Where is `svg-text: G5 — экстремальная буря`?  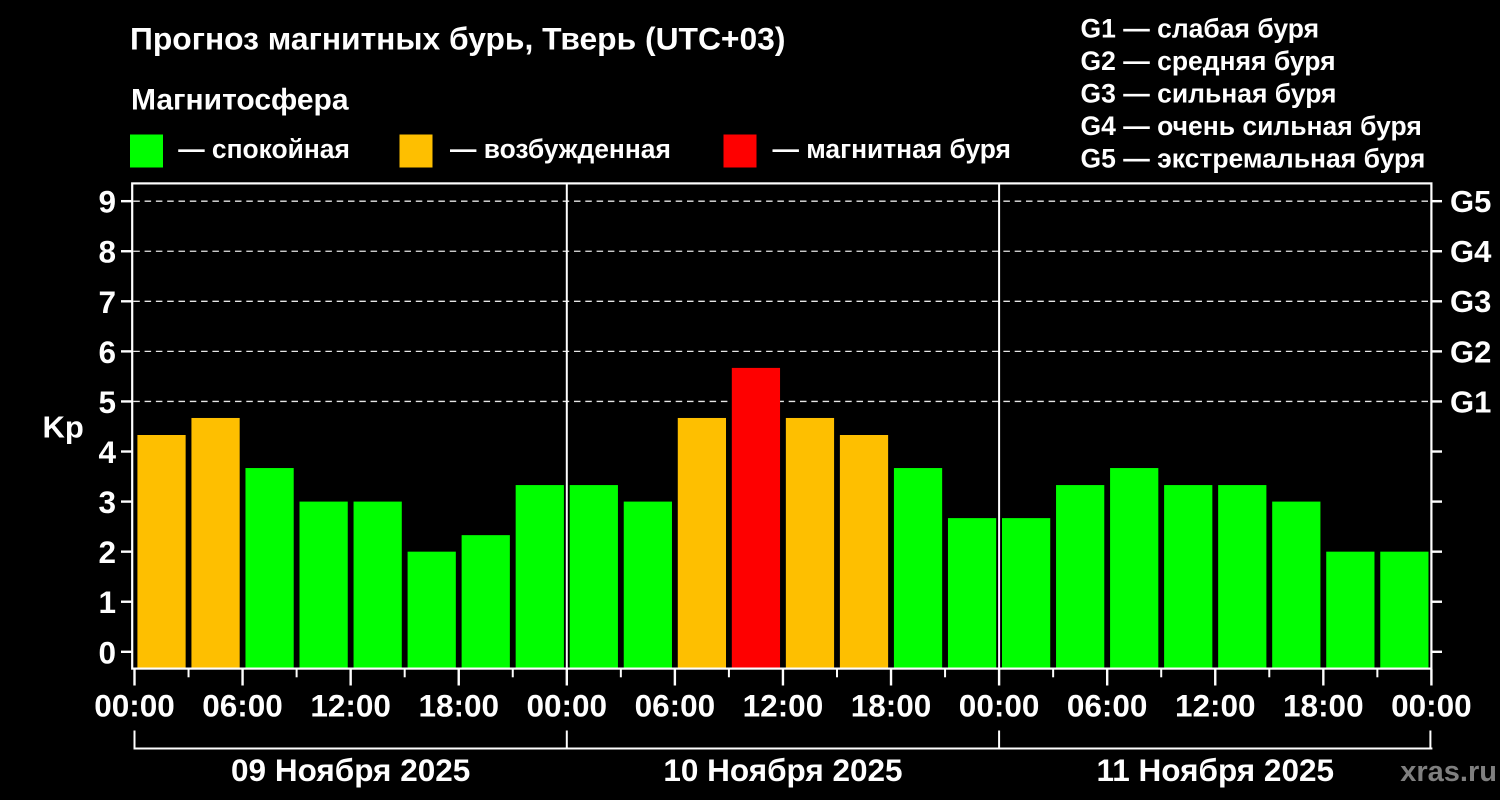 svg-text: G5 — экстремальная буря is located at coordinates (1253, 158).